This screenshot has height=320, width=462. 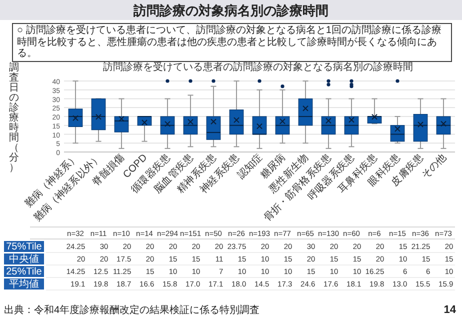 What do you see at coordinates (132, 310) in the screenshot?
I see `source-note: 出典：令和4年度診療報酬改定の結果検証に係る特別調査` at bounding box center [132, 310].